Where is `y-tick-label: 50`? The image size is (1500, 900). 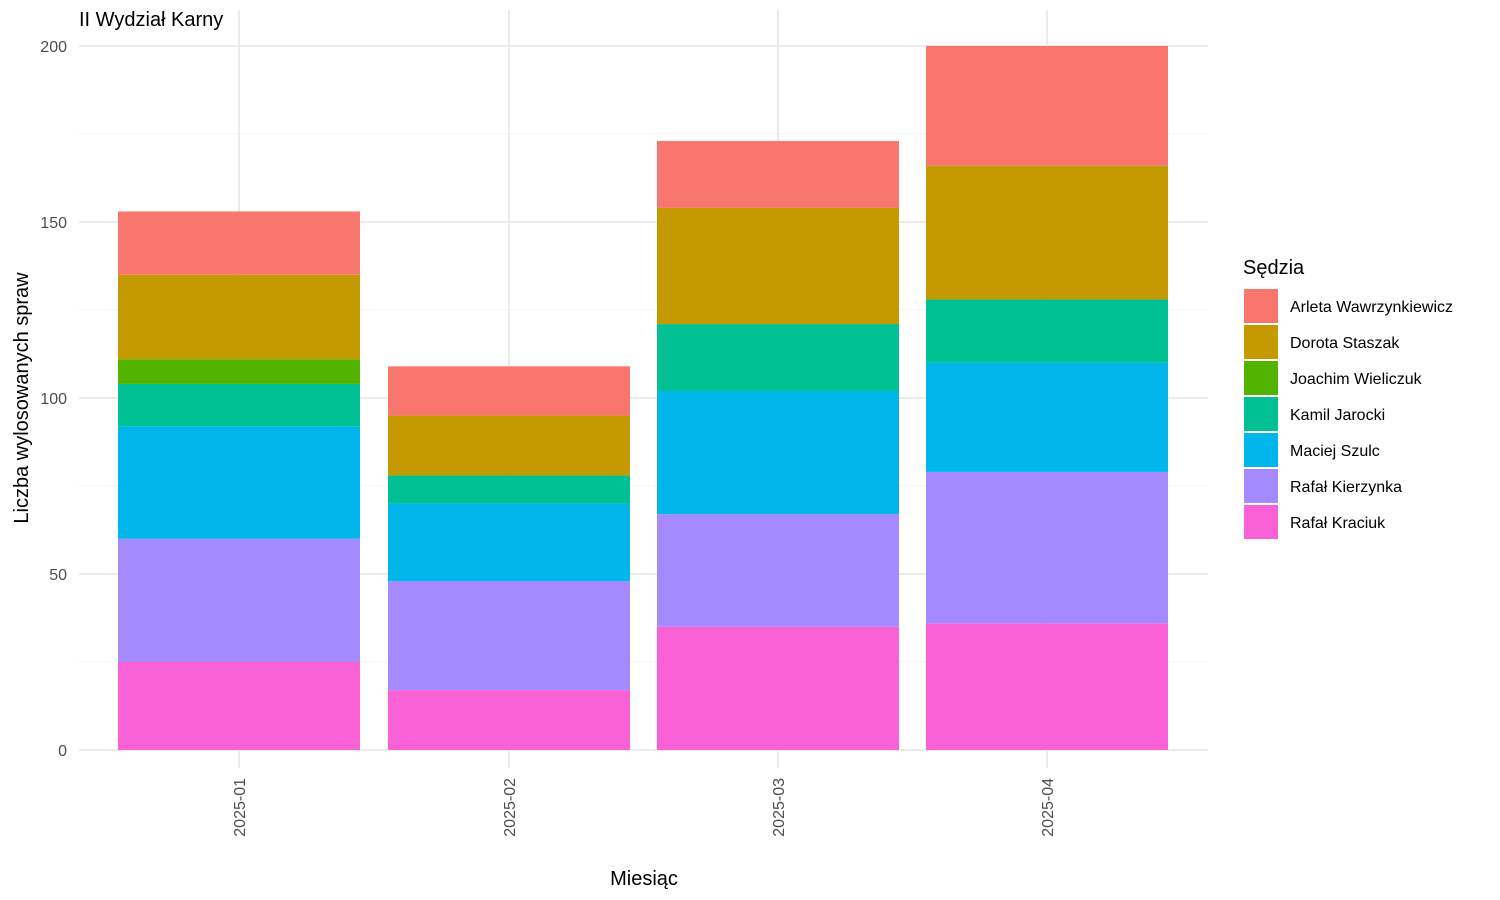
y-tick-label: 50 is located at coordinates (58, 575).